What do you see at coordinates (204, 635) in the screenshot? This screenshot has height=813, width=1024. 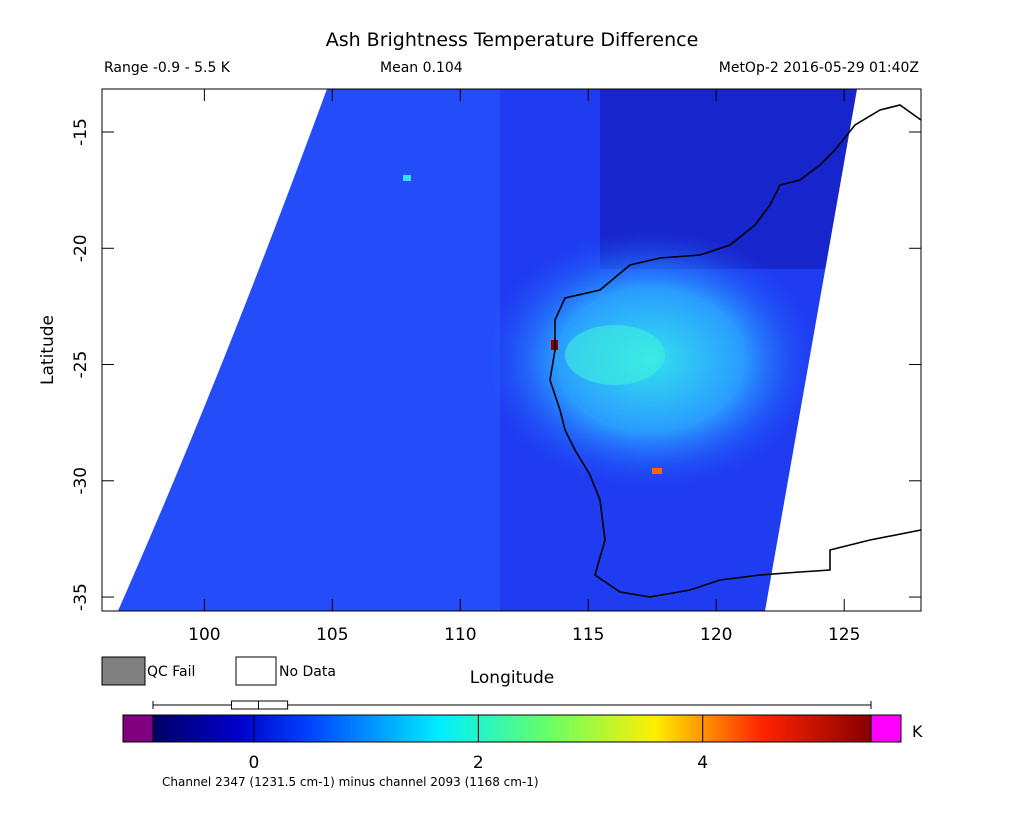 I see `x-tick-label: 100` at bounding box center [204, 635].